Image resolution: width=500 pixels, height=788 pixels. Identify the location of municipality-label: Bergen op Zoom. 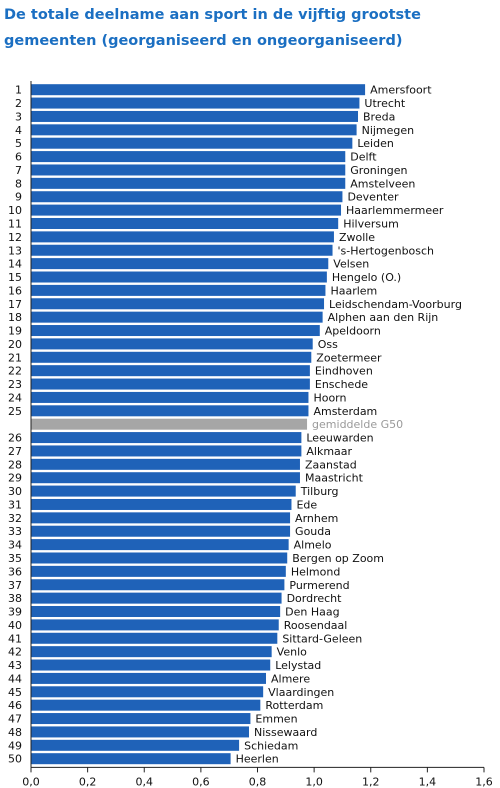
(338, 558).